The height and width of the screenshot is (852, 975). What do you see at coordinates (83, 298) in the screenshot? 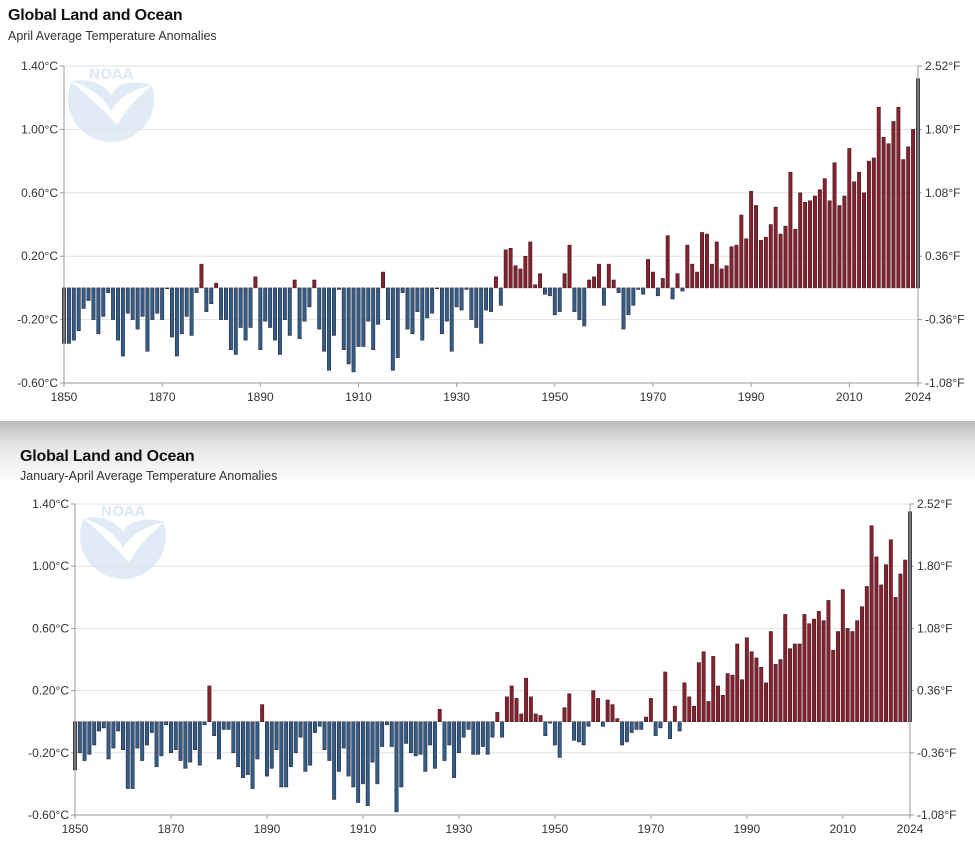
I see `bar-1854: 1854: -0.13` at bounding box center [83, 298].